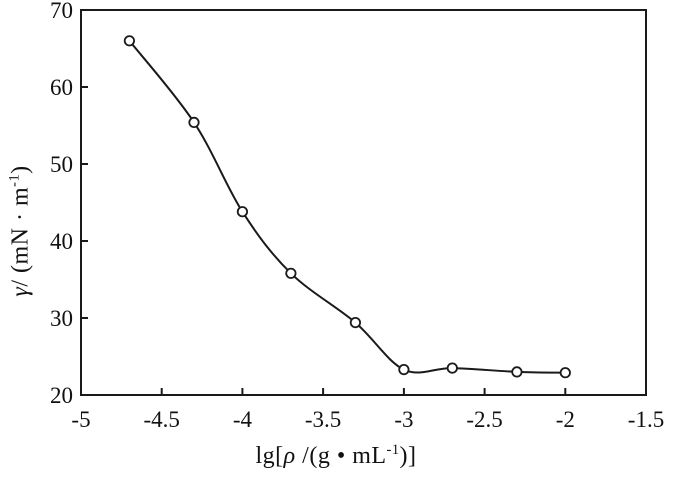 The image size is (681, 483). Describe the element at coordinates (61, 11) in the screenshot. I see `y-tick-label: 70` at that location.